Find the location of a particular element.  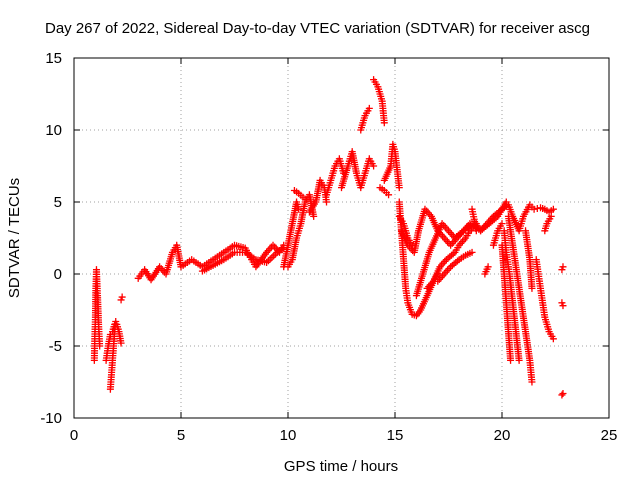

y-tick-label: 10 is located at coordinates (53, 130).